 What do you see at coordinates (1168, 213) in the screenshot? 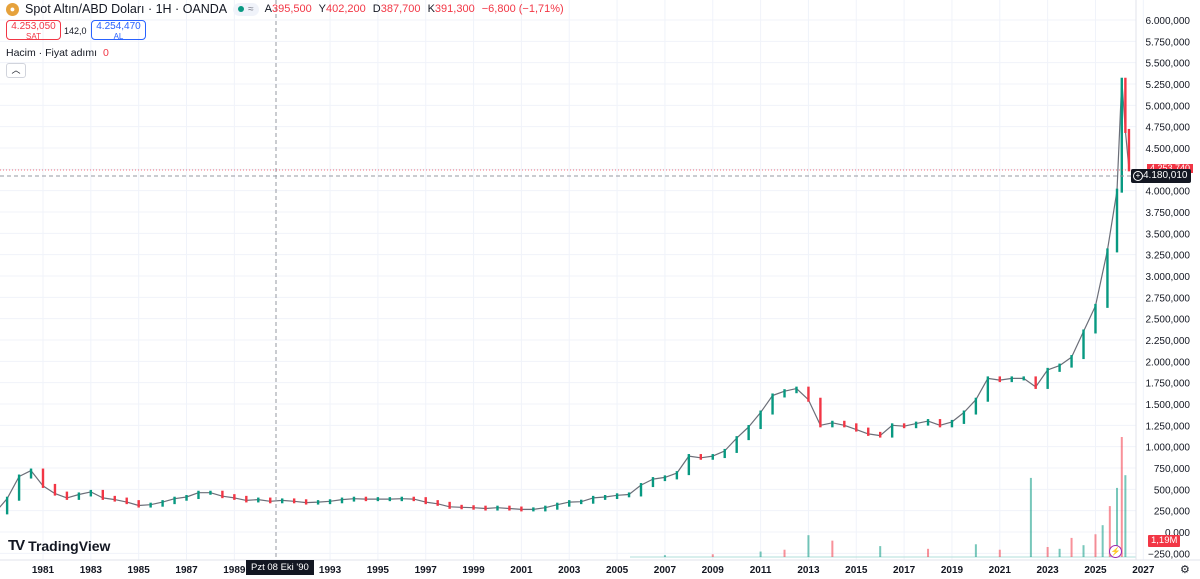
I see `price-tick-label: 3.750,000` at bounding box center [1168, 213].